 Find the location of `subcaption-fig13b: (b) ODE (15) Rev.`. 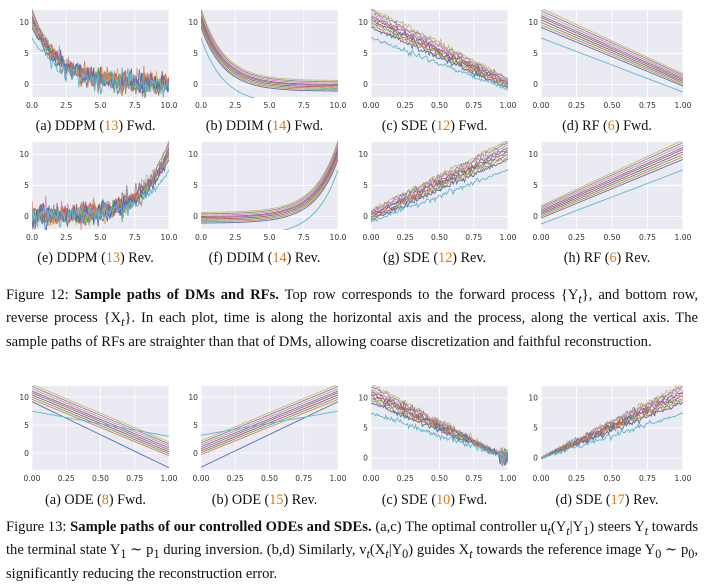

subcaption-fig13b: (b) ODE (15) Rev. is located at coordinates (264, 500).